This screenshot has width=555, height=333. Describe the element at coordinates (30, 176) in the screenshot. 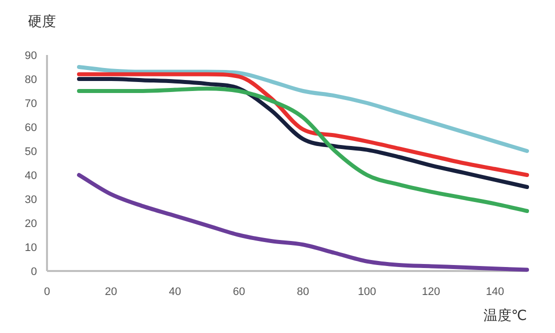

I see `y-tick-label: 40` at that location.